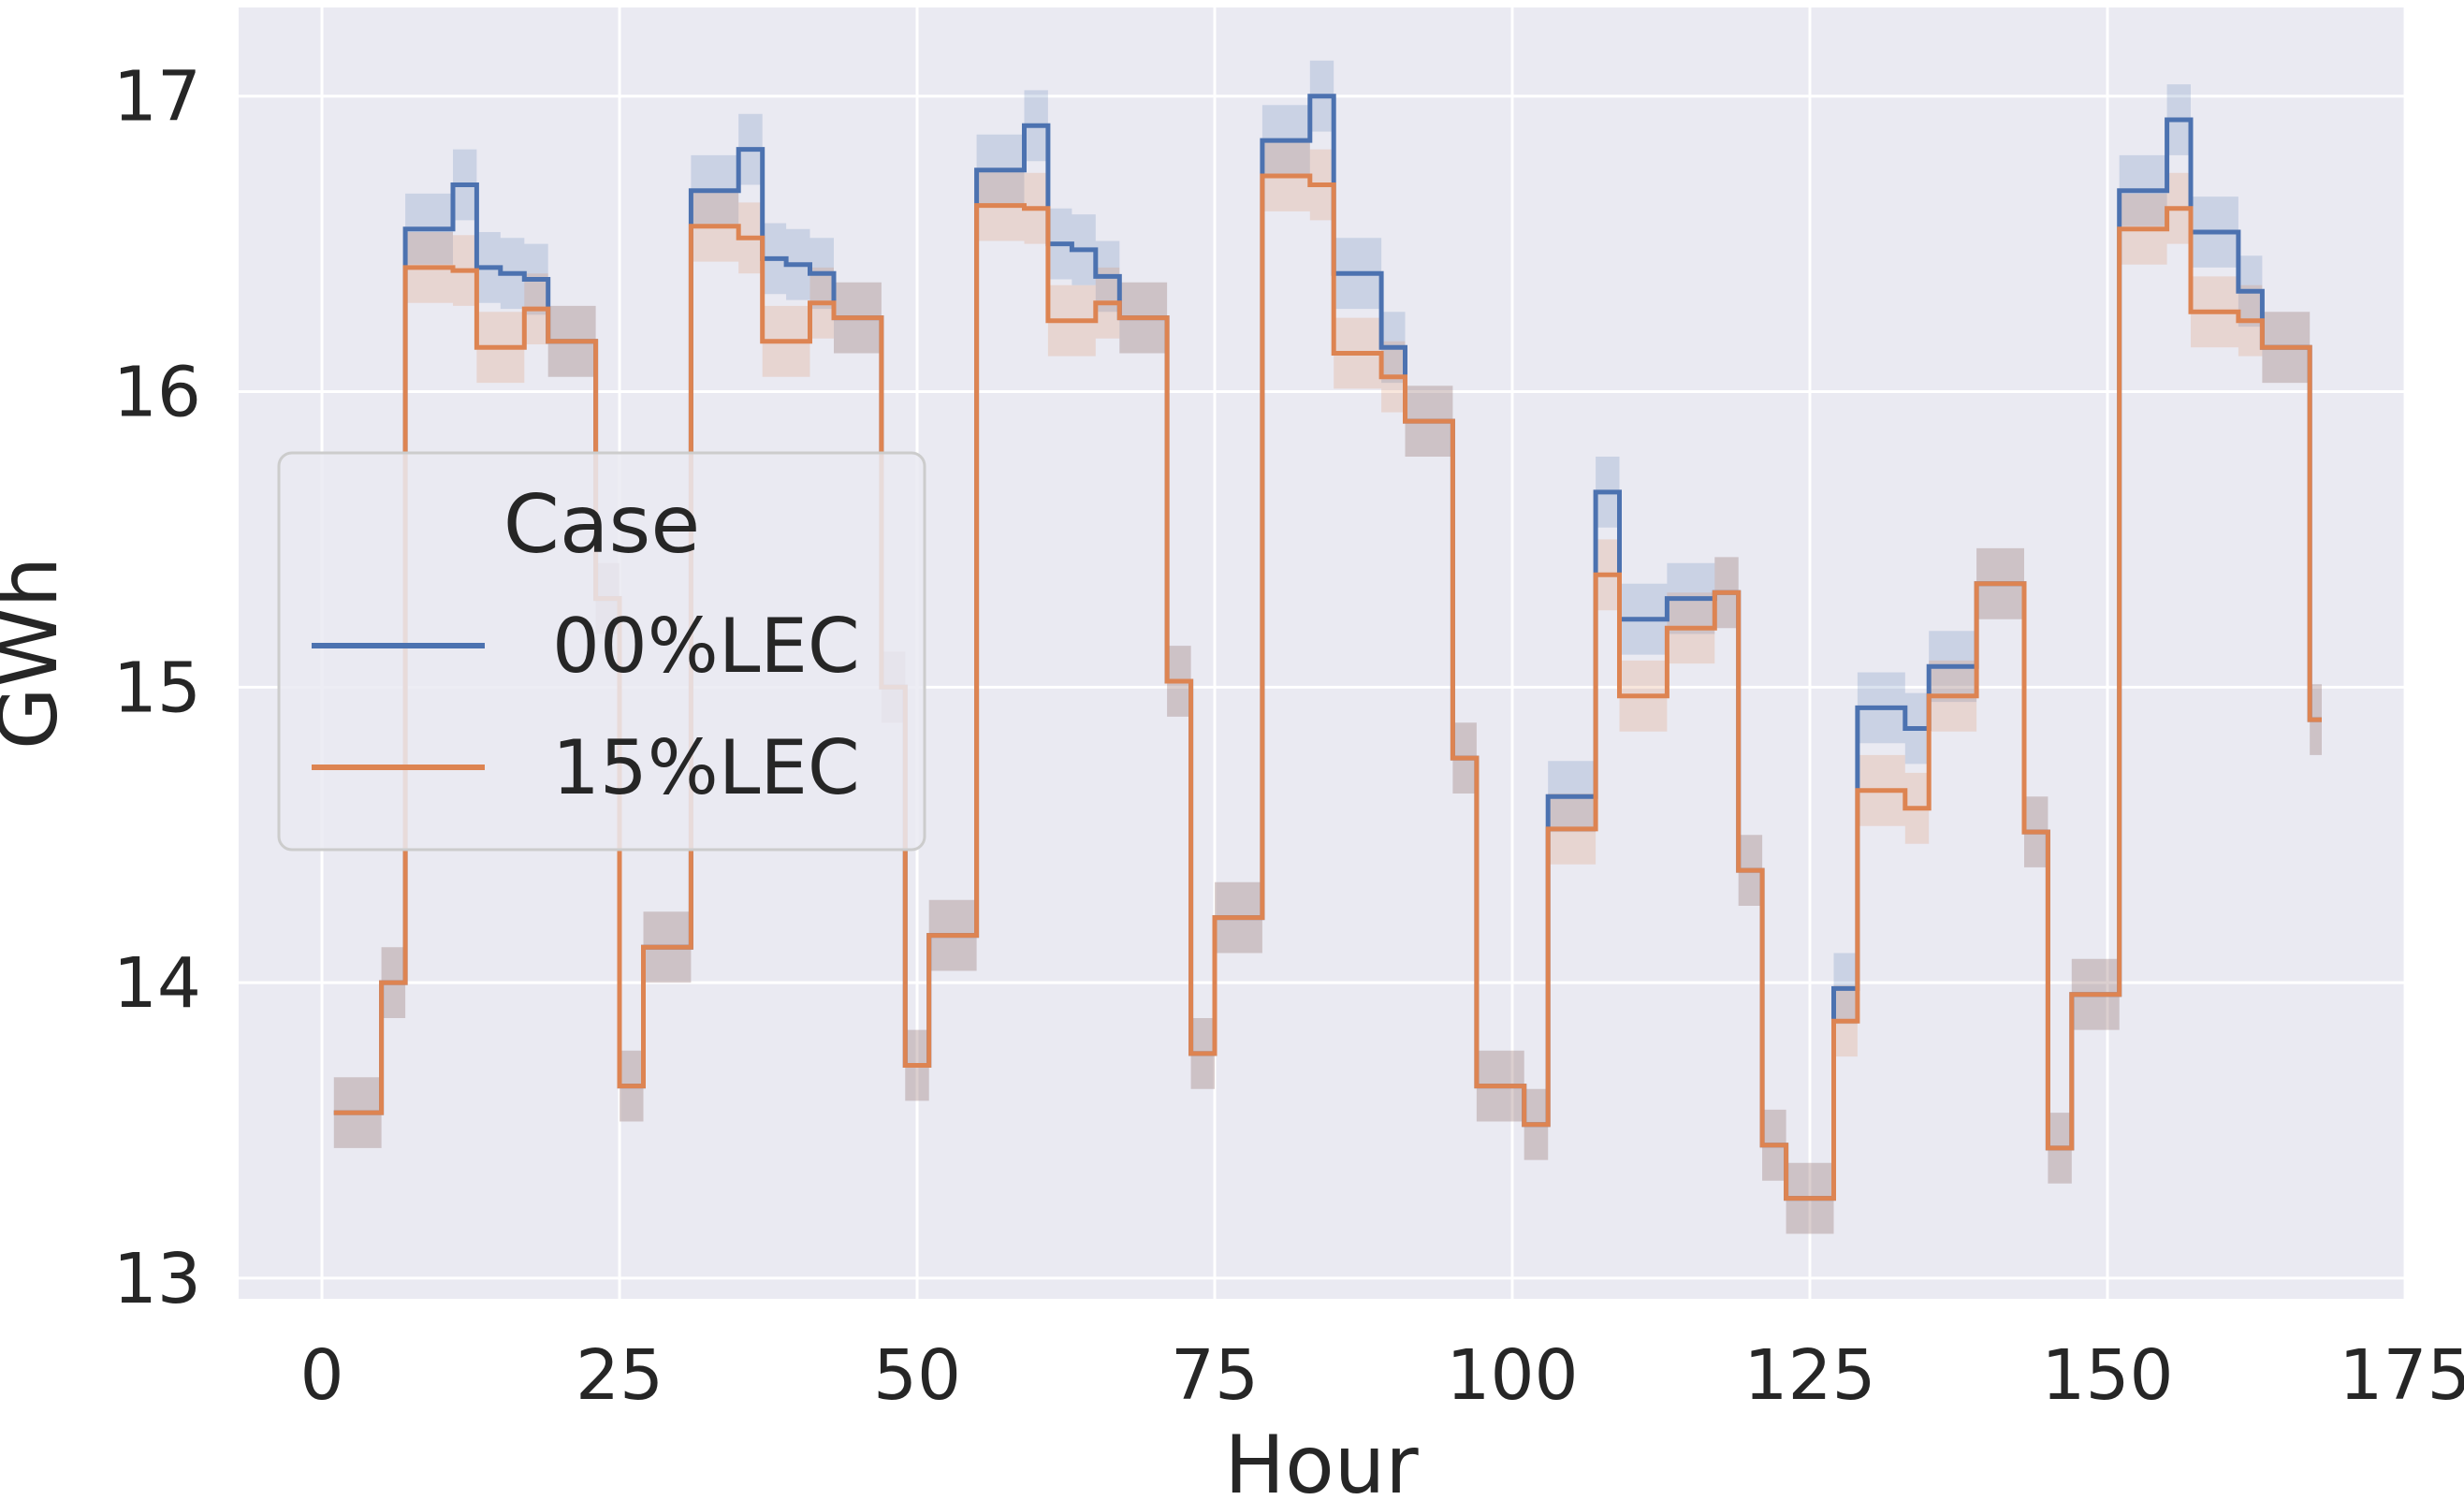 The image size is (2464, 1500). What do you see at coordinates (1321, 1459) in the screenshot?
I see `x-axis-label: Hour` at bounding box center [1321, 1459].